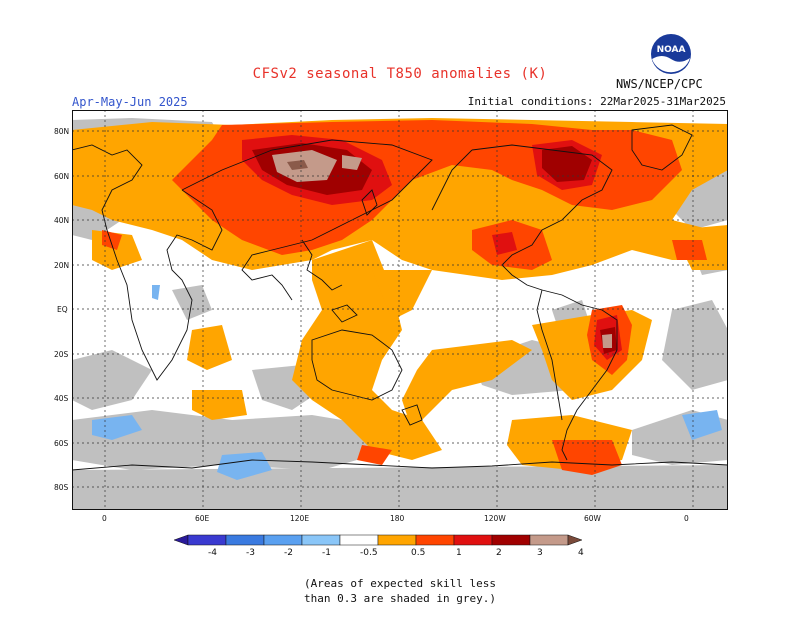  I want to click on cb-label-neg4: -4, so click(212, 553).